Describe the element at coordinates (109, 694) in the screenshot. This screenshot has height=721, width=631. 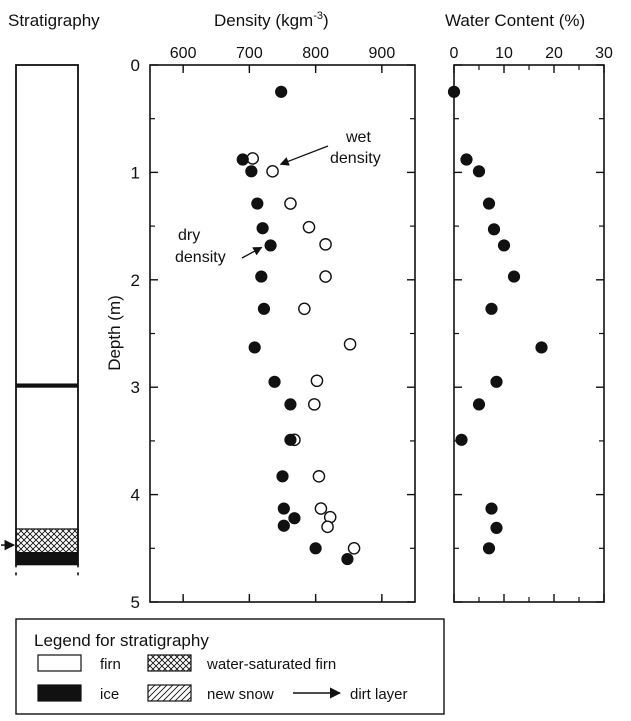
I see `legend-ice-label: ice` at that location.